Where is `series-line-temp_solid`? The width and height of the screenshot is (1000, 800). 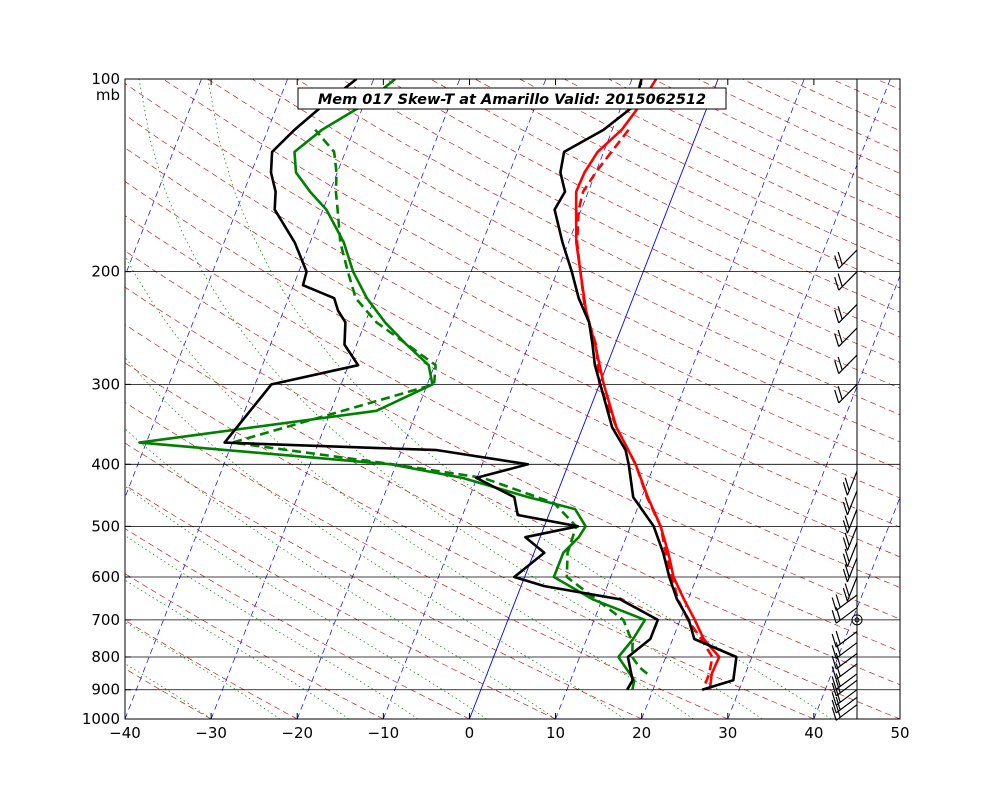 series-line-temp_solid is located at coordinates (647, 384).